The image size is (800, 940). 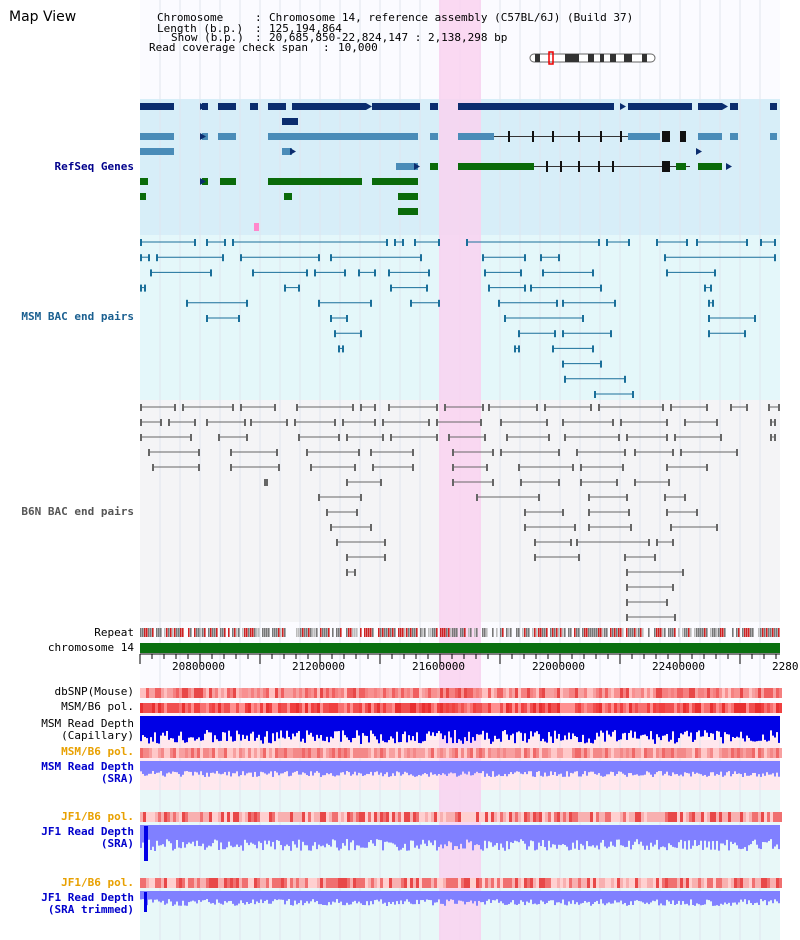 What do you see at coordinates (143, 196) in the screenshot?
I see `gene-block` at bounding box center [143, 196].